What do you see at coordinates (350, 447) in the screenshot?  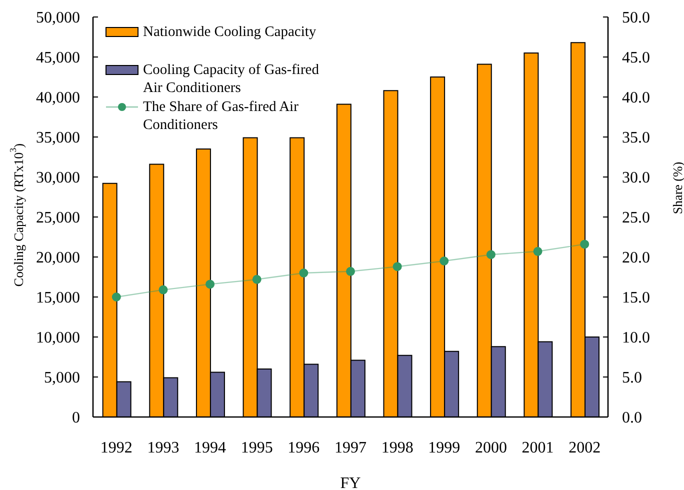 I see `x-tick-label: 1997` at bounding box center [350, 447].